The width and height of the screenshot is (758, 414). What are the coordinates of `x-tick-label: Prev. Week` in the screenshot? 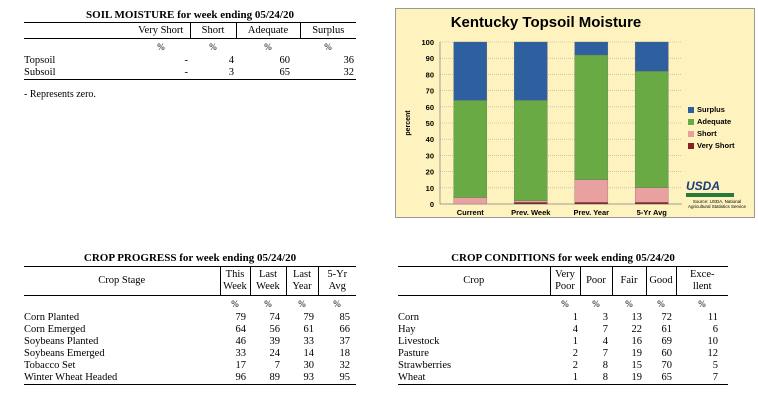 It's located at (531, 212).